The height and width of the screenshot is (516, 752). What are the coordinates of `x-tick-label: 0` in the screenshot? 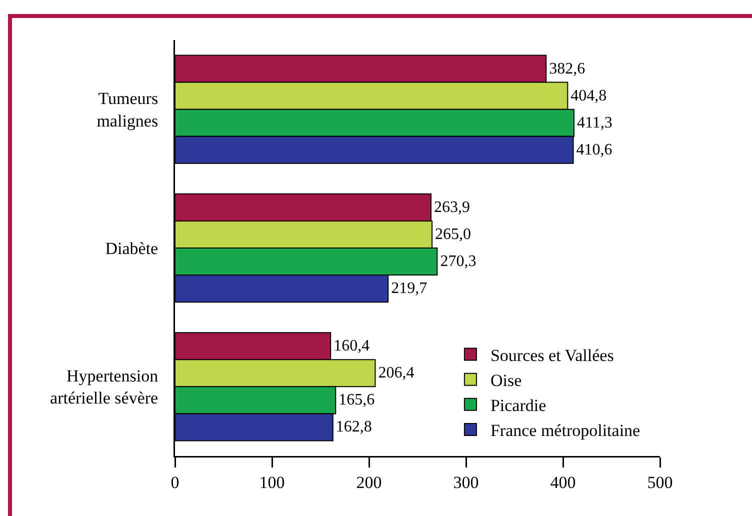 It's located at (175, 482).